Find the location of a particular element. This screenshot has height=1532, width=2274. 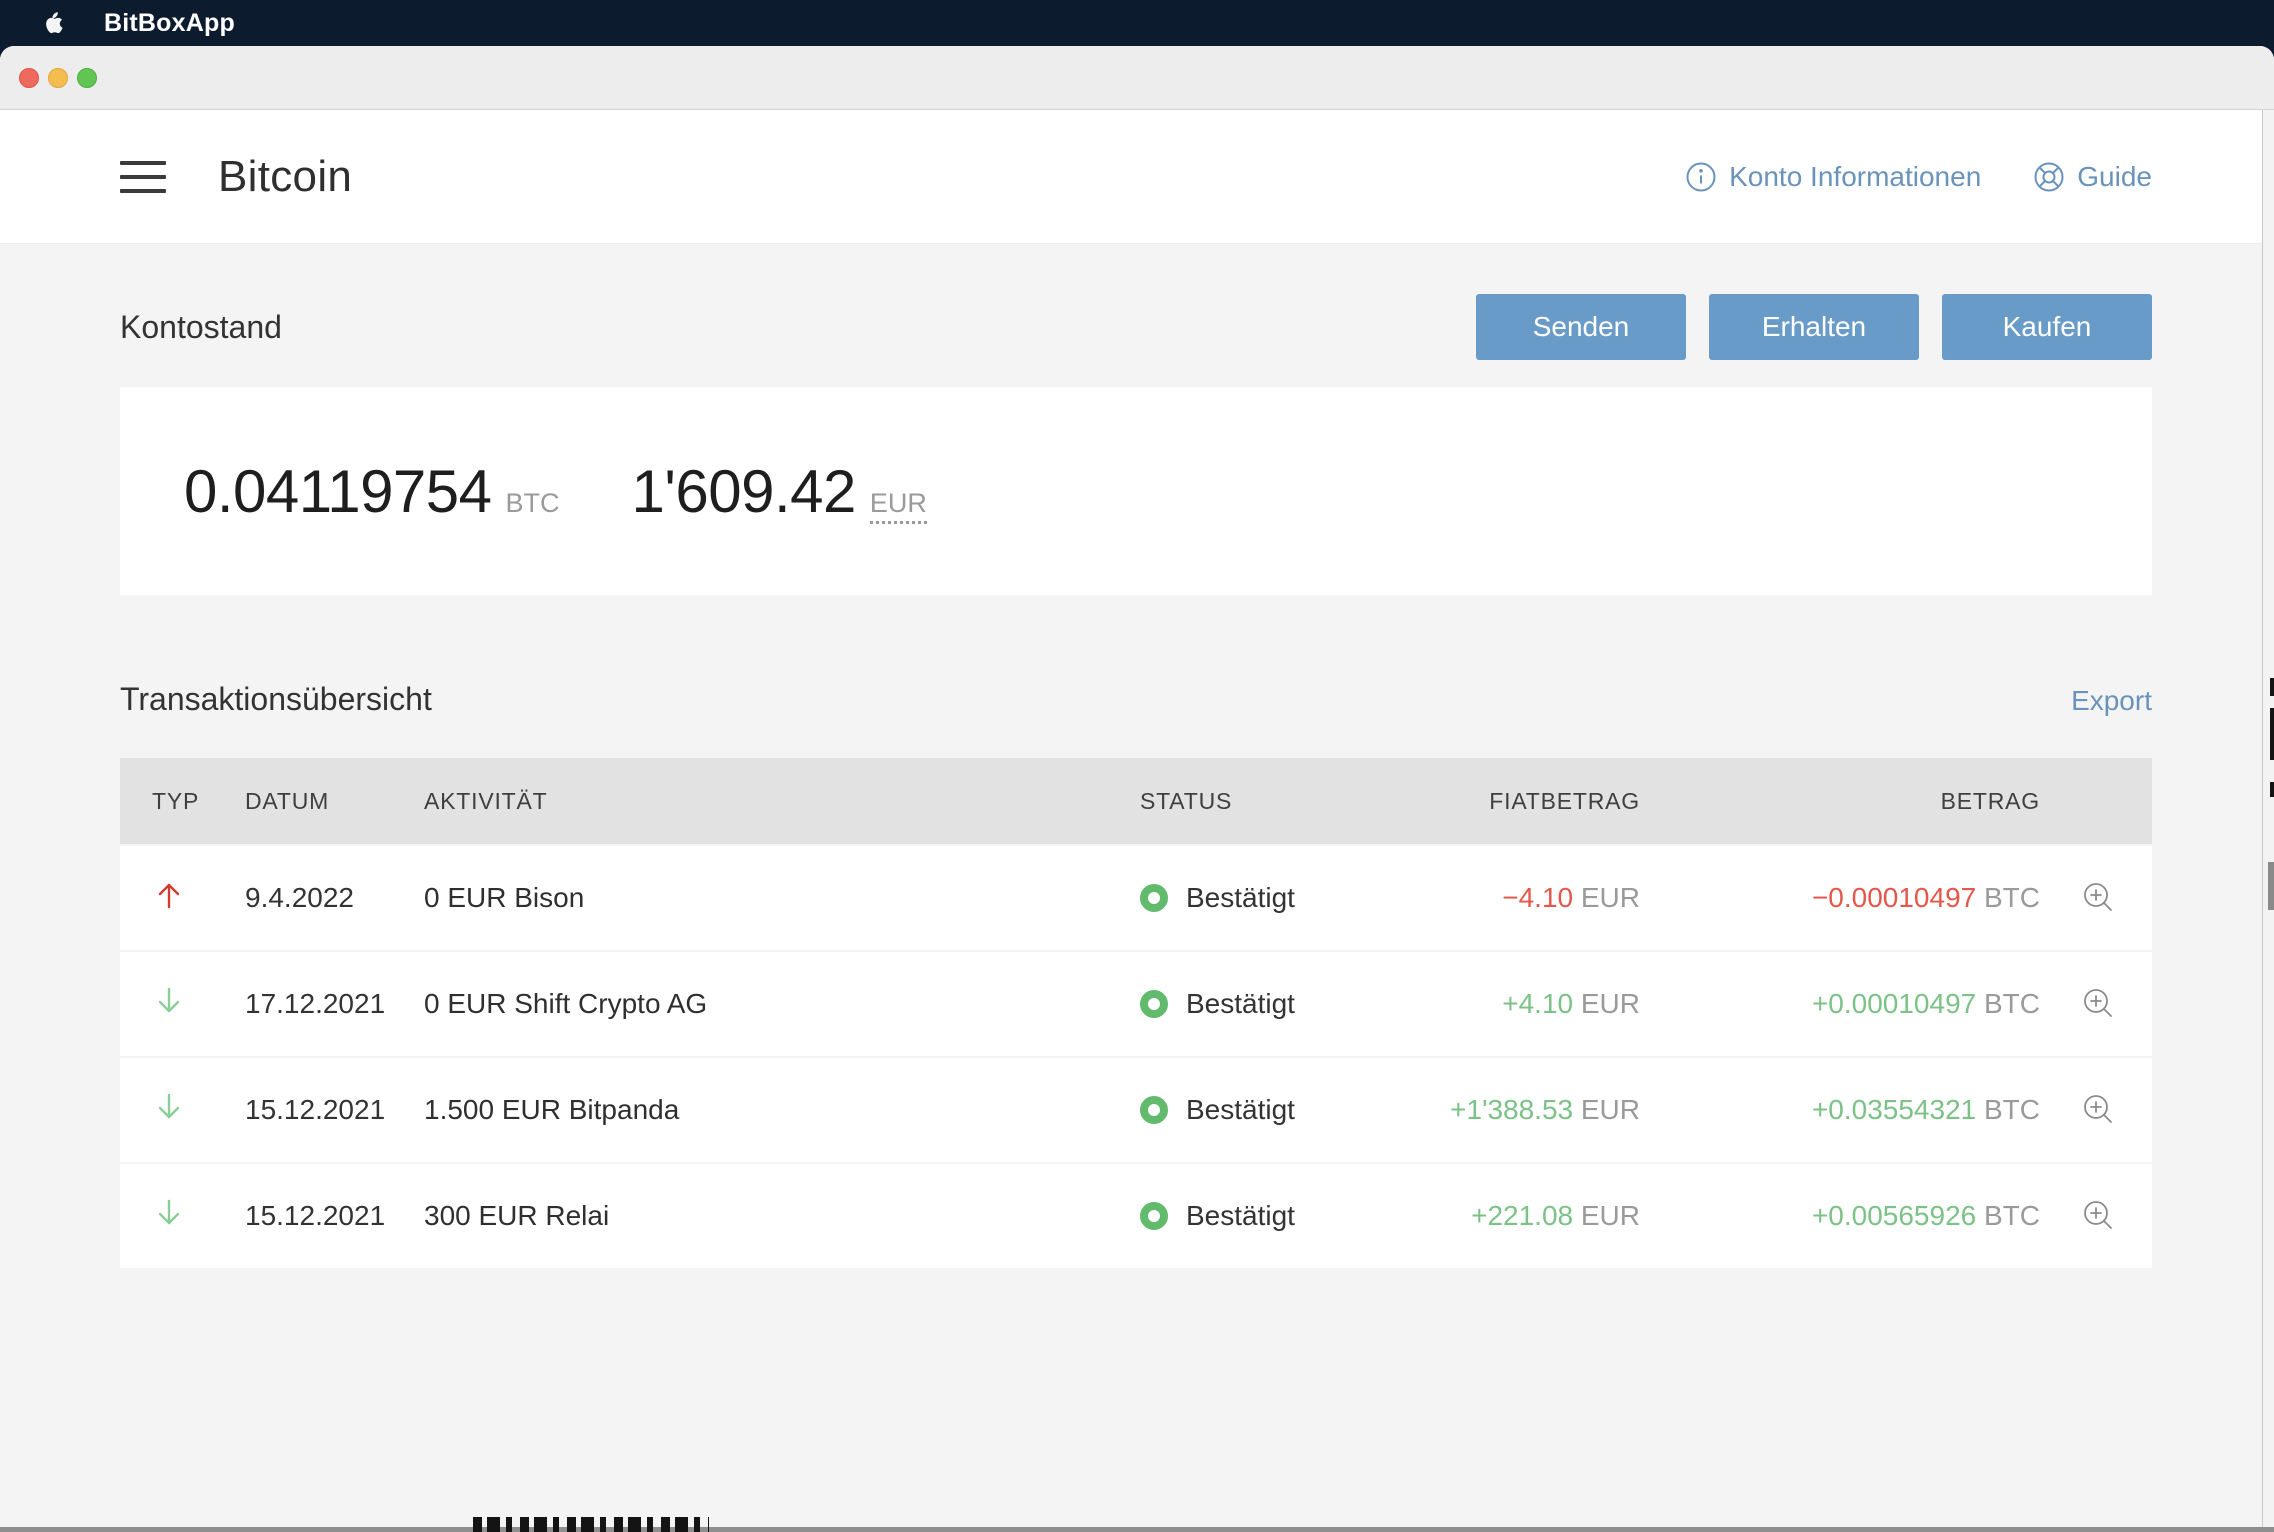

fiat-balance: 1'609.42 EUR is located at coordinates (779, 491).